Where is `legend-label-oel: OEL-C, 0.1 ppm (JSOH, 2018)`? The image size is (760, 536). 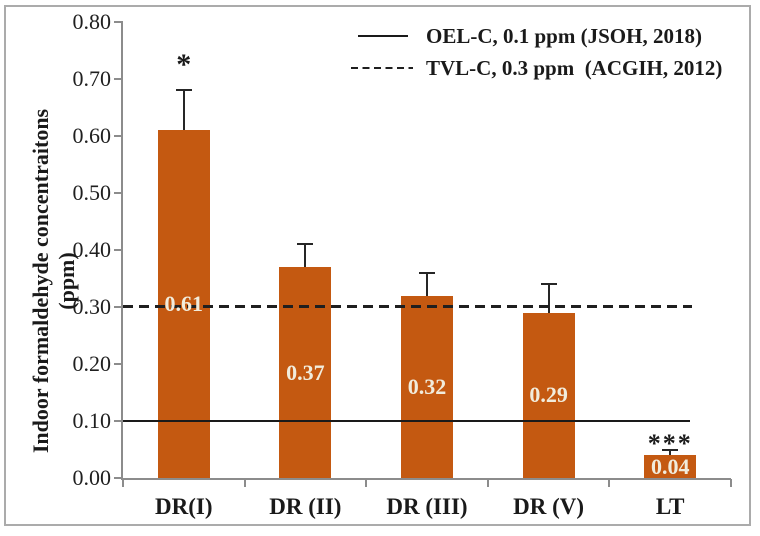
legend-label-oel: OEL-C, 0.1 ppm (JSOH, 2018) is located at coordinates (564, 35).